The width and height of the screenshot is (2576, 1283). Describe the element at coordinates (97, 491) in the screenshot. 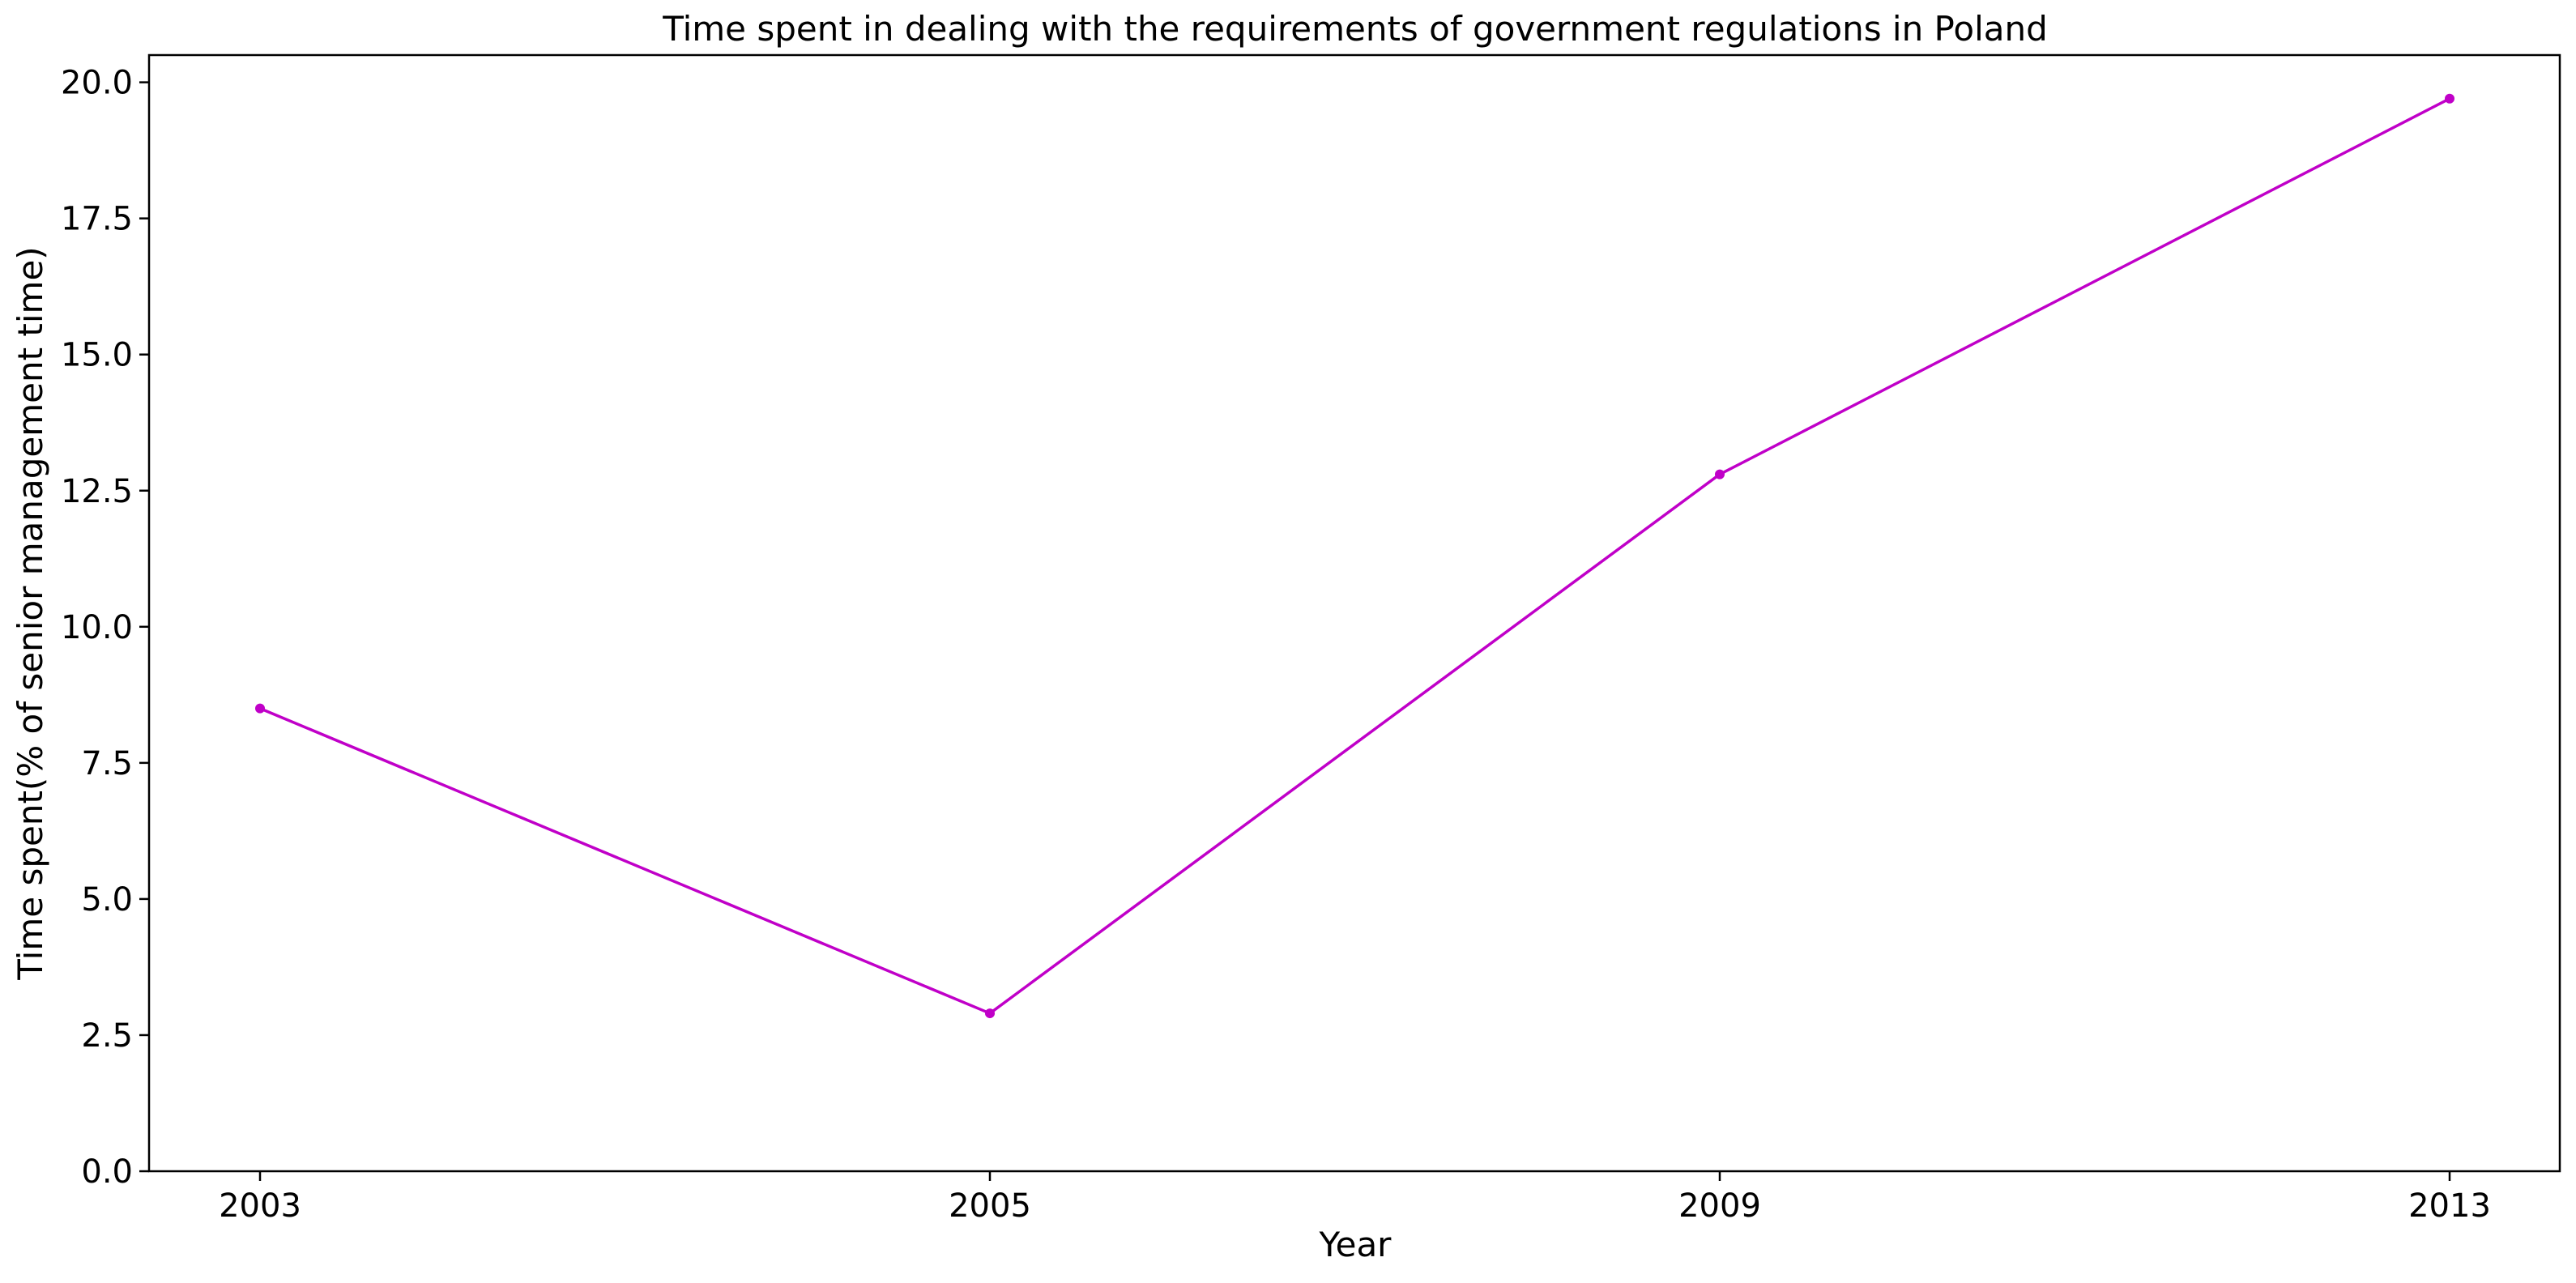

I see `y-tick-label: 12.5` at that location.